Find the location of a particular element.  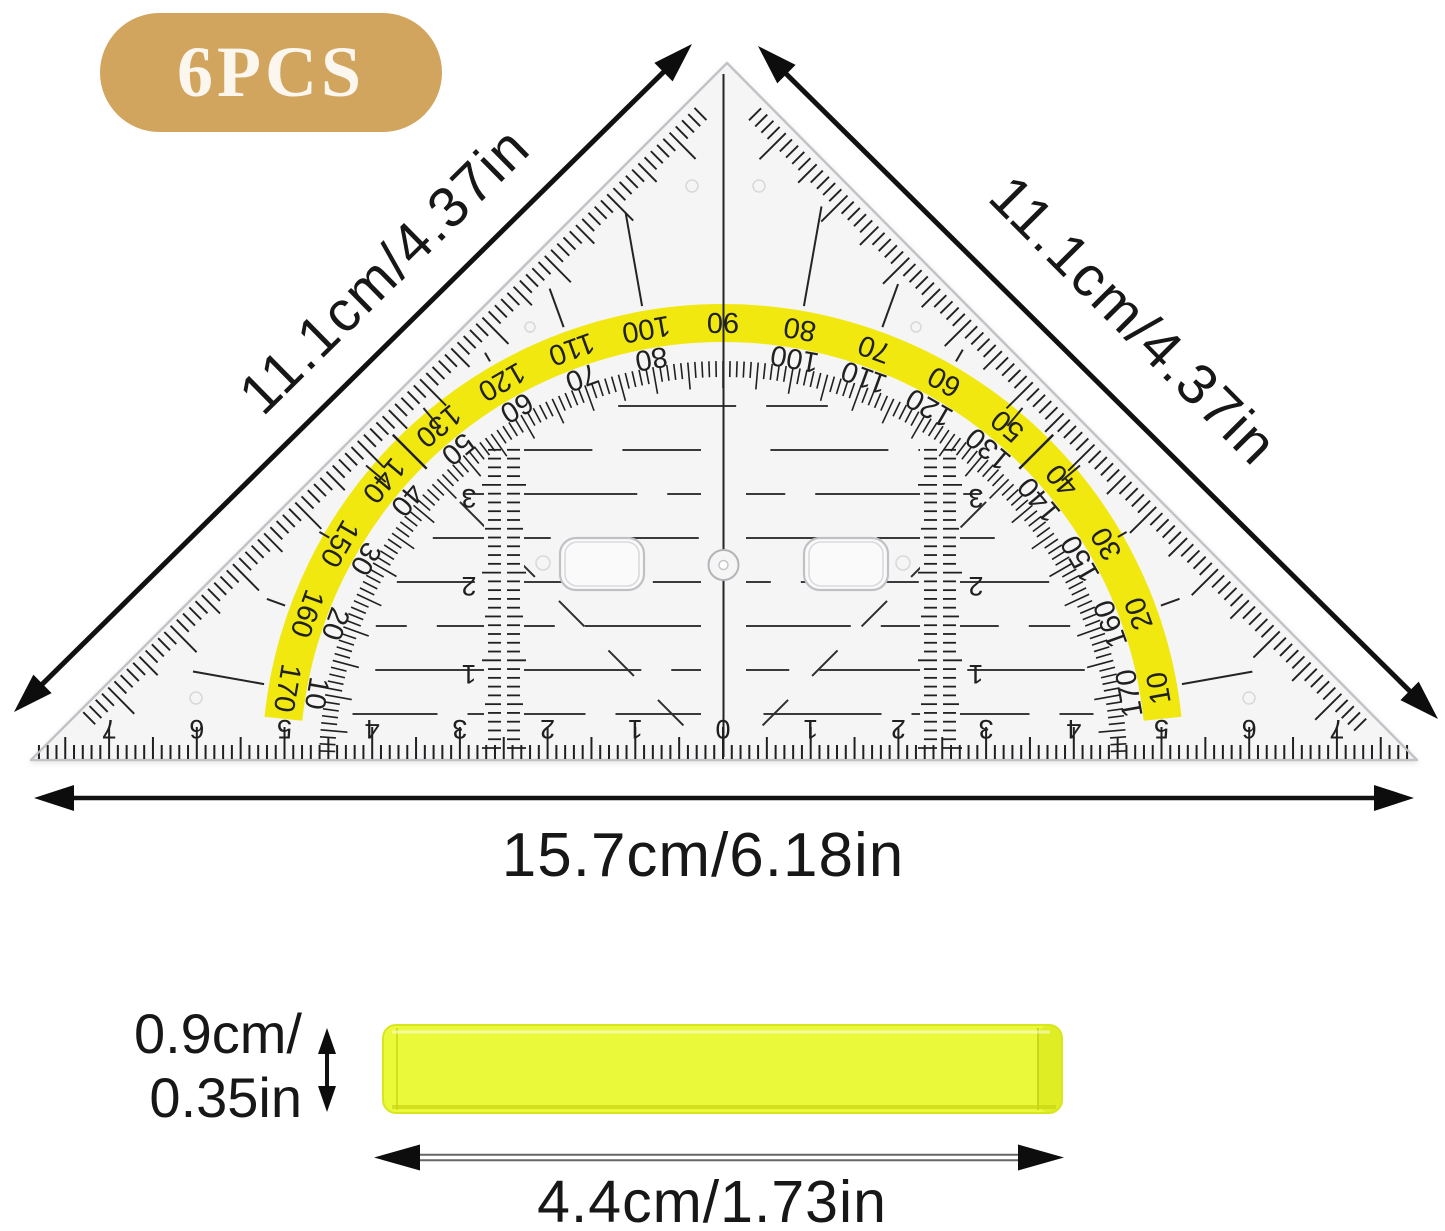

side-bar is located at coordinates (722, 1069).